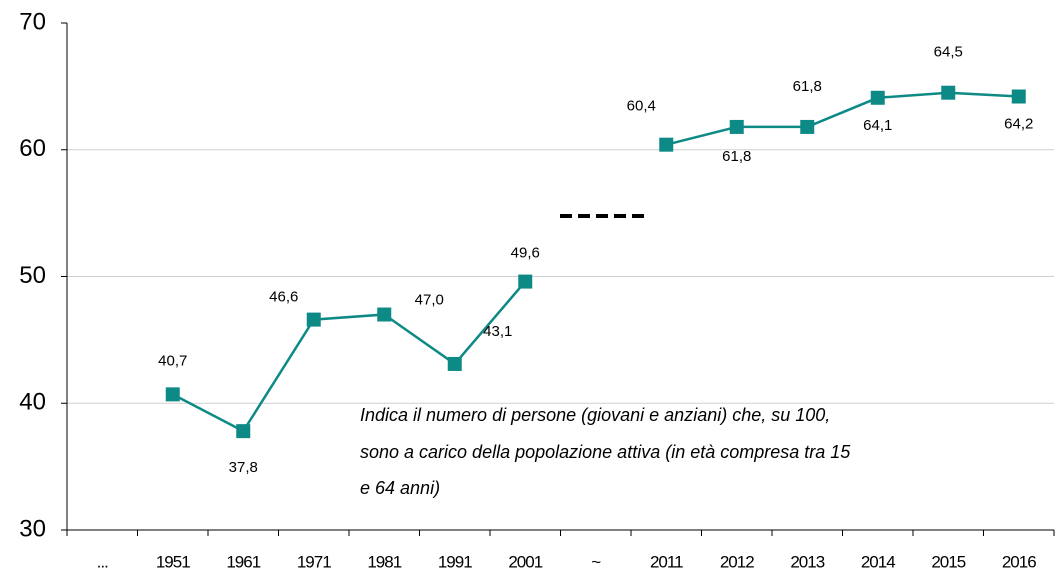  What do you see at coordinates (641, 106) in the screenshot?
I see `data-label: 60,4` at bounding box center [641, 106].